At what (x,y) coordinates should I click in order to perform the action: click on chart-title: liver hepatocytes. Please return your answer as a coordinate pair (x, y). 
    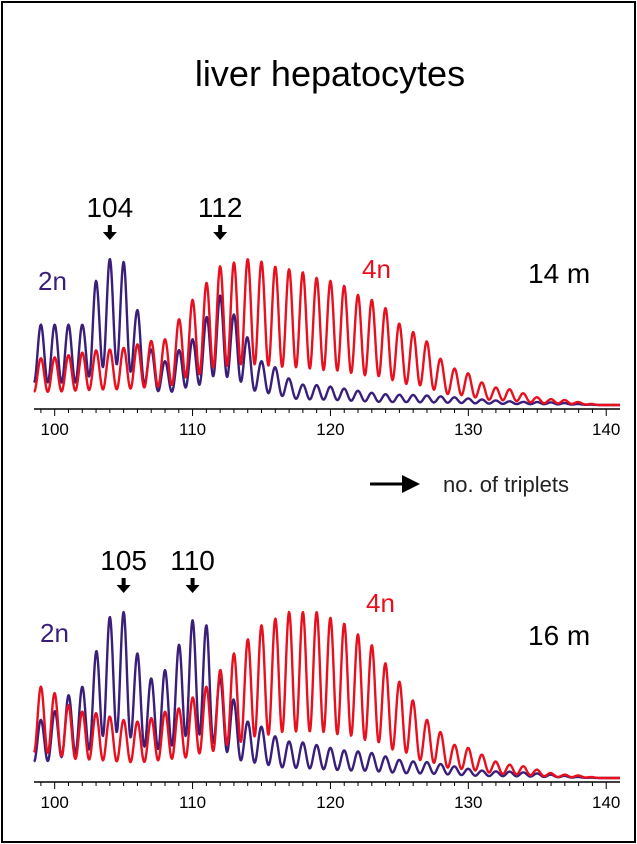
    Looking at the image, I should click on (330, 73).